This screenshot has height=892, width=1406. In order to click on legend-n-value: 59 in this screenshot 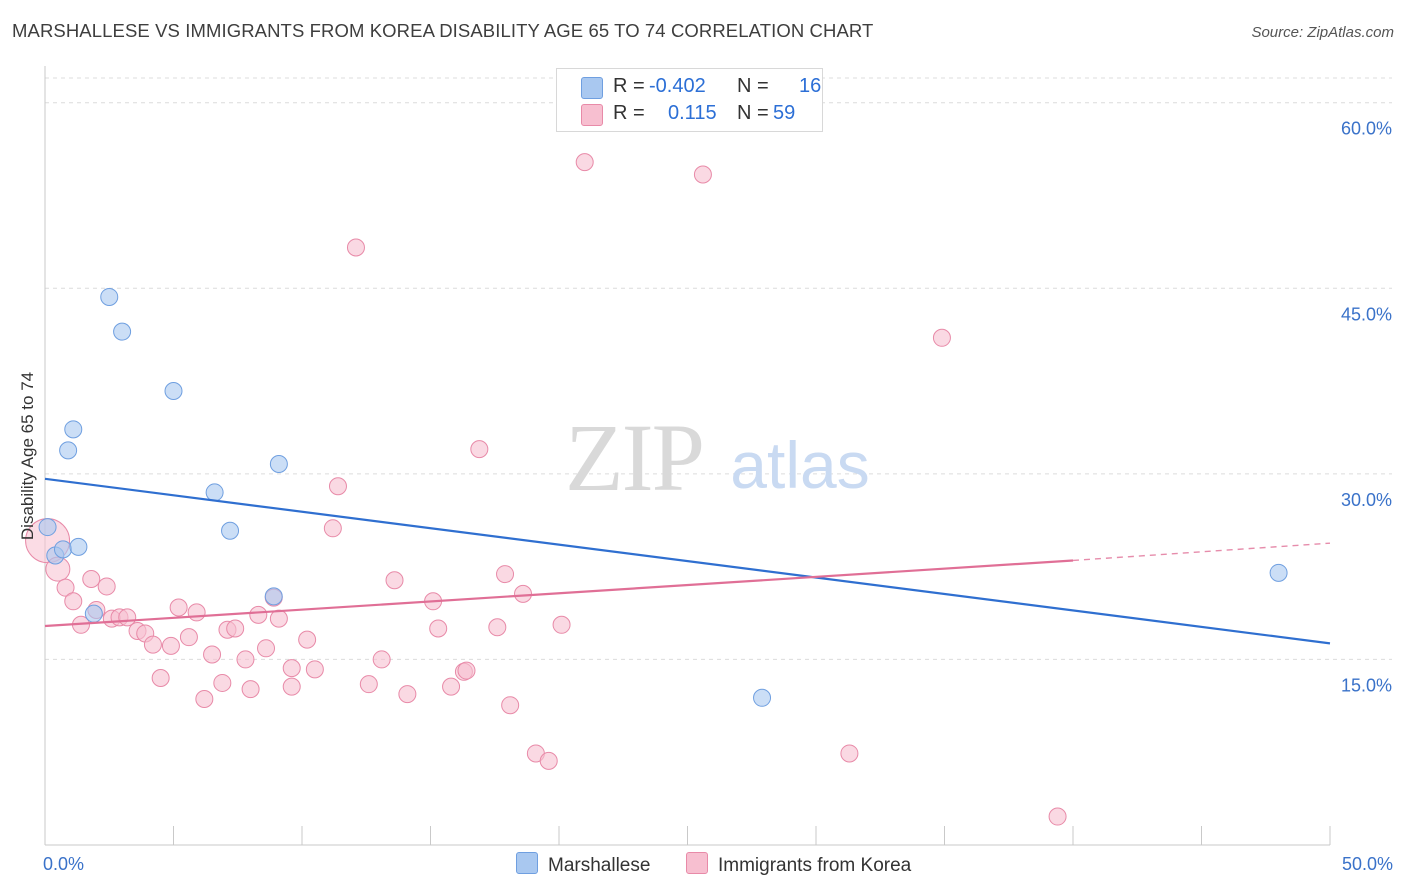, I will do `click(784, 113)`.